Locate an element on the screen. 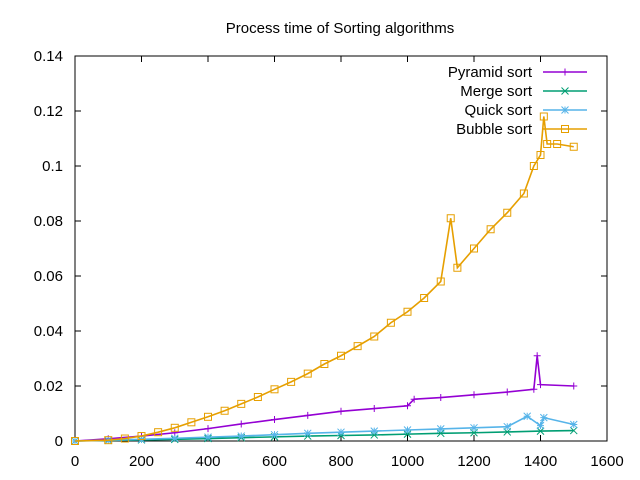 The image size is (640, 480). x-tick-label: 400 is located at coordinates (207, 461).